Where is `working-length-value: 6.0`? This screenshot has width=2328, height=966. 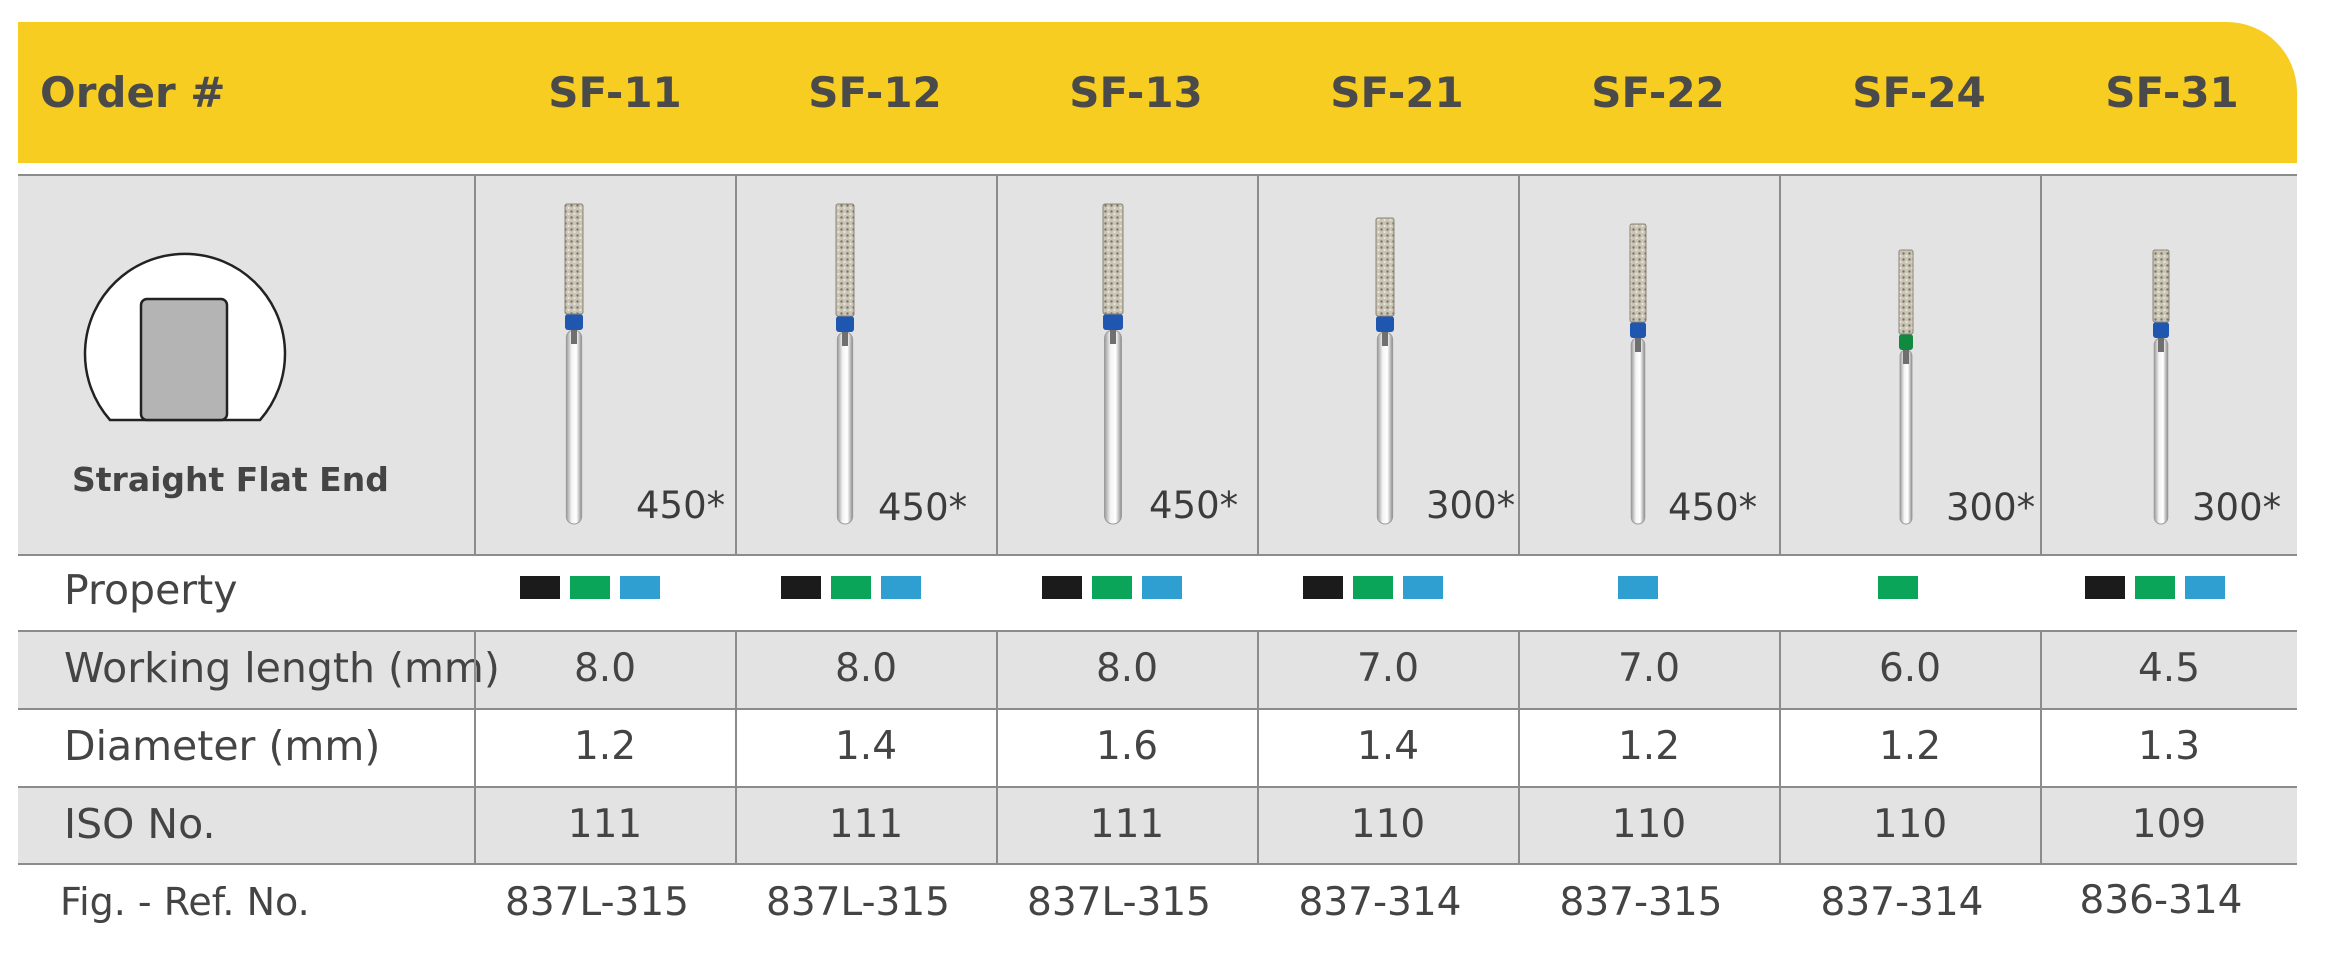
working-length-value: 6.0 is located at coordinates (1910, 668).